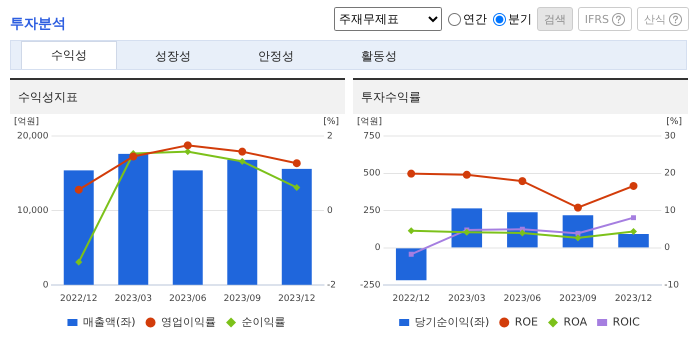 The height and width of the screenshot is (342, 697). I want to click on y2-tick-label: -2, so click(331, 285).